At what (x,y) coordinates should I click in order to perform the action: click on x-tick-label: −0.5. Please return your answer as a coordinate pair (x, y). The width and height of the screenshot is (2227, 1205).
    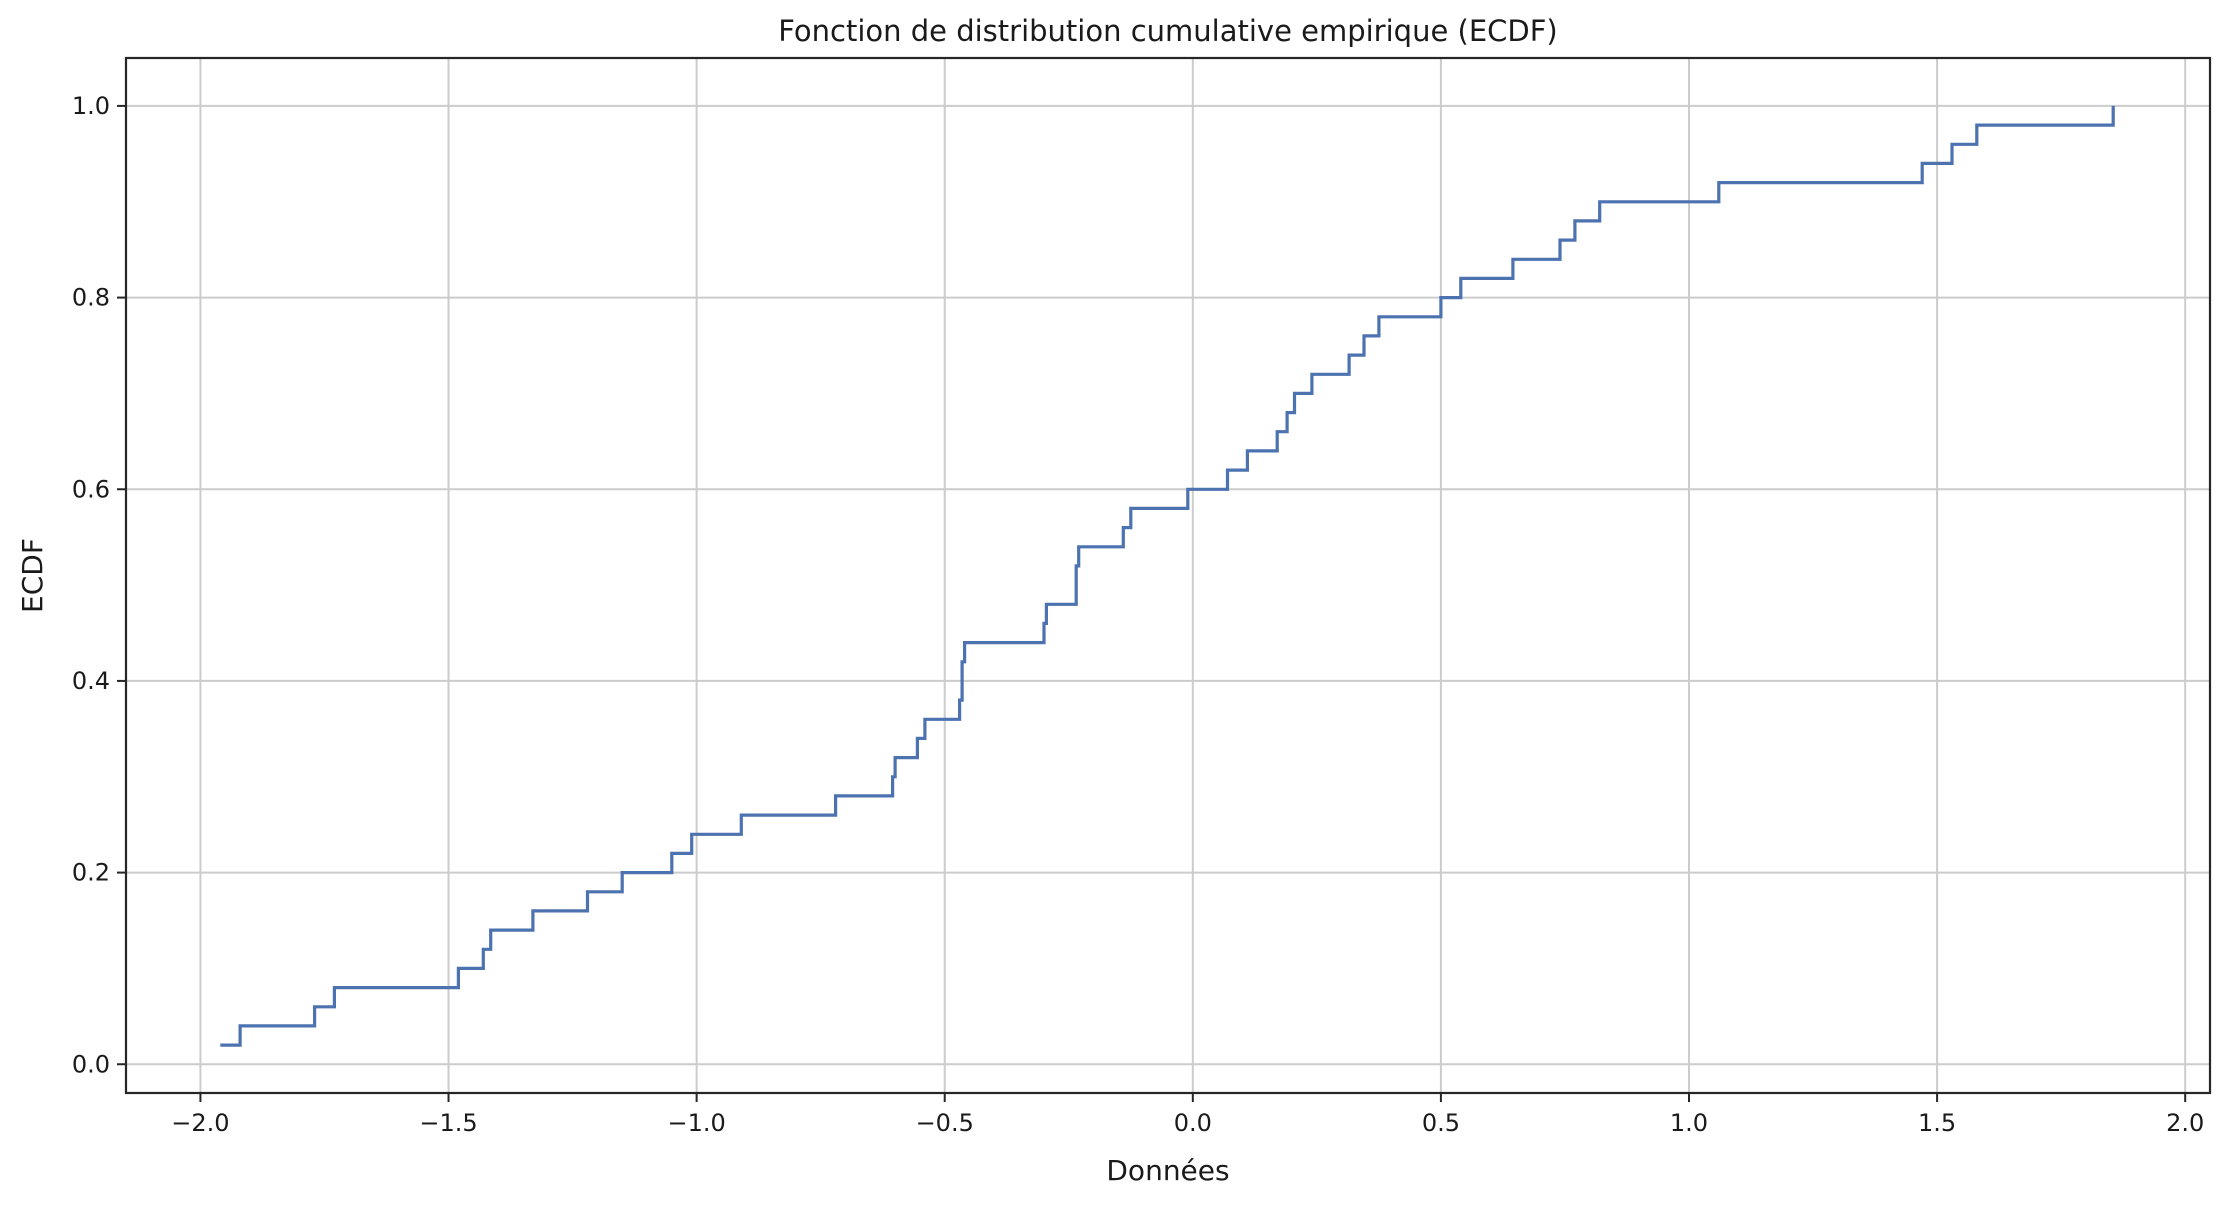
    Looking at the image, I should click on (945, 1123).